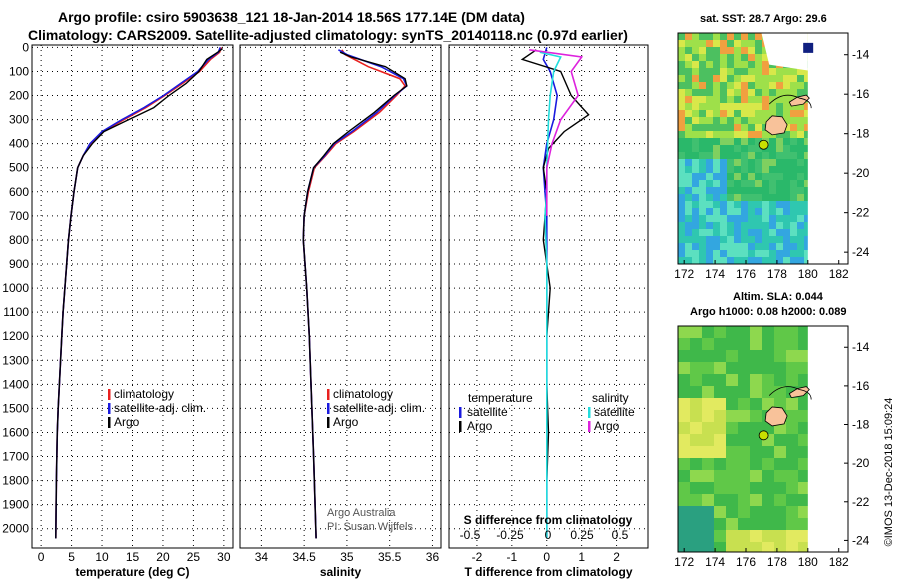  Describe the element at coordinates (610, 398) in the screenshot. I see `diff-legend-title-salinity: salinity` at that location.